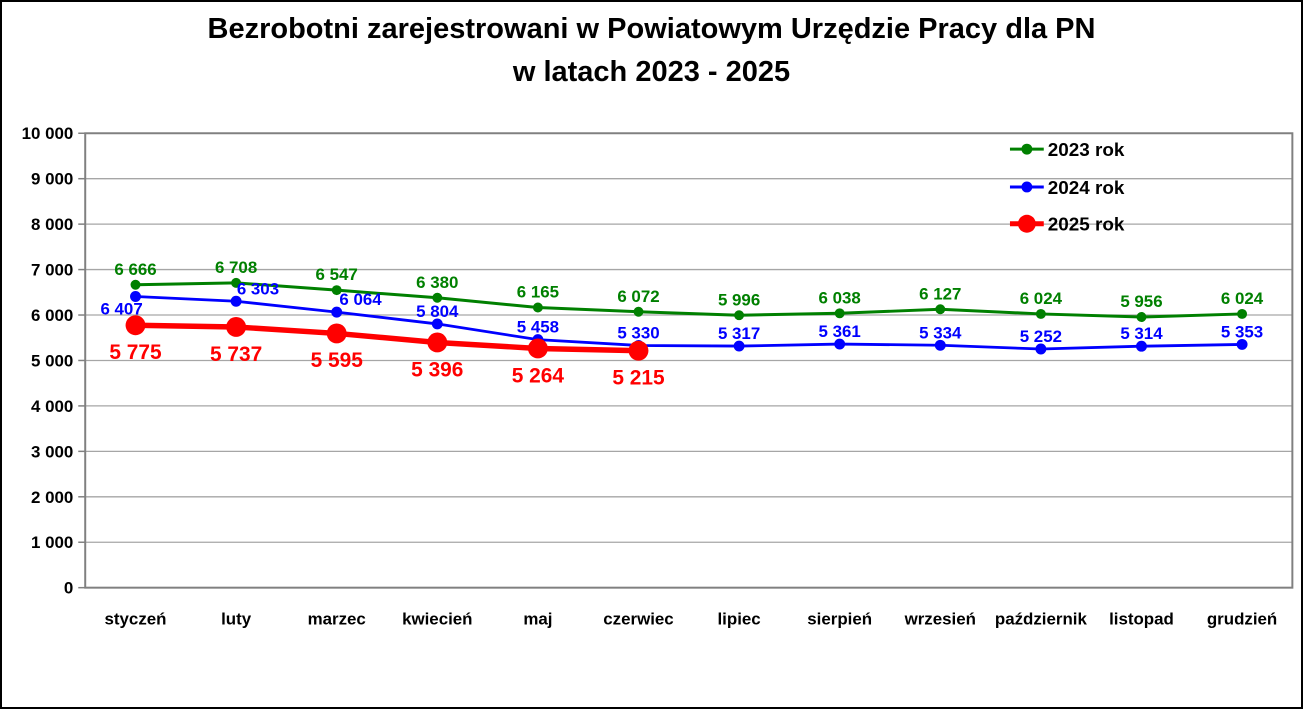 This screenshot has height=709, width=1303. What do you see at coordinates (337, 274) in the screenshot?
I see `data-label: 6 547` at bounding box center [337, 274].